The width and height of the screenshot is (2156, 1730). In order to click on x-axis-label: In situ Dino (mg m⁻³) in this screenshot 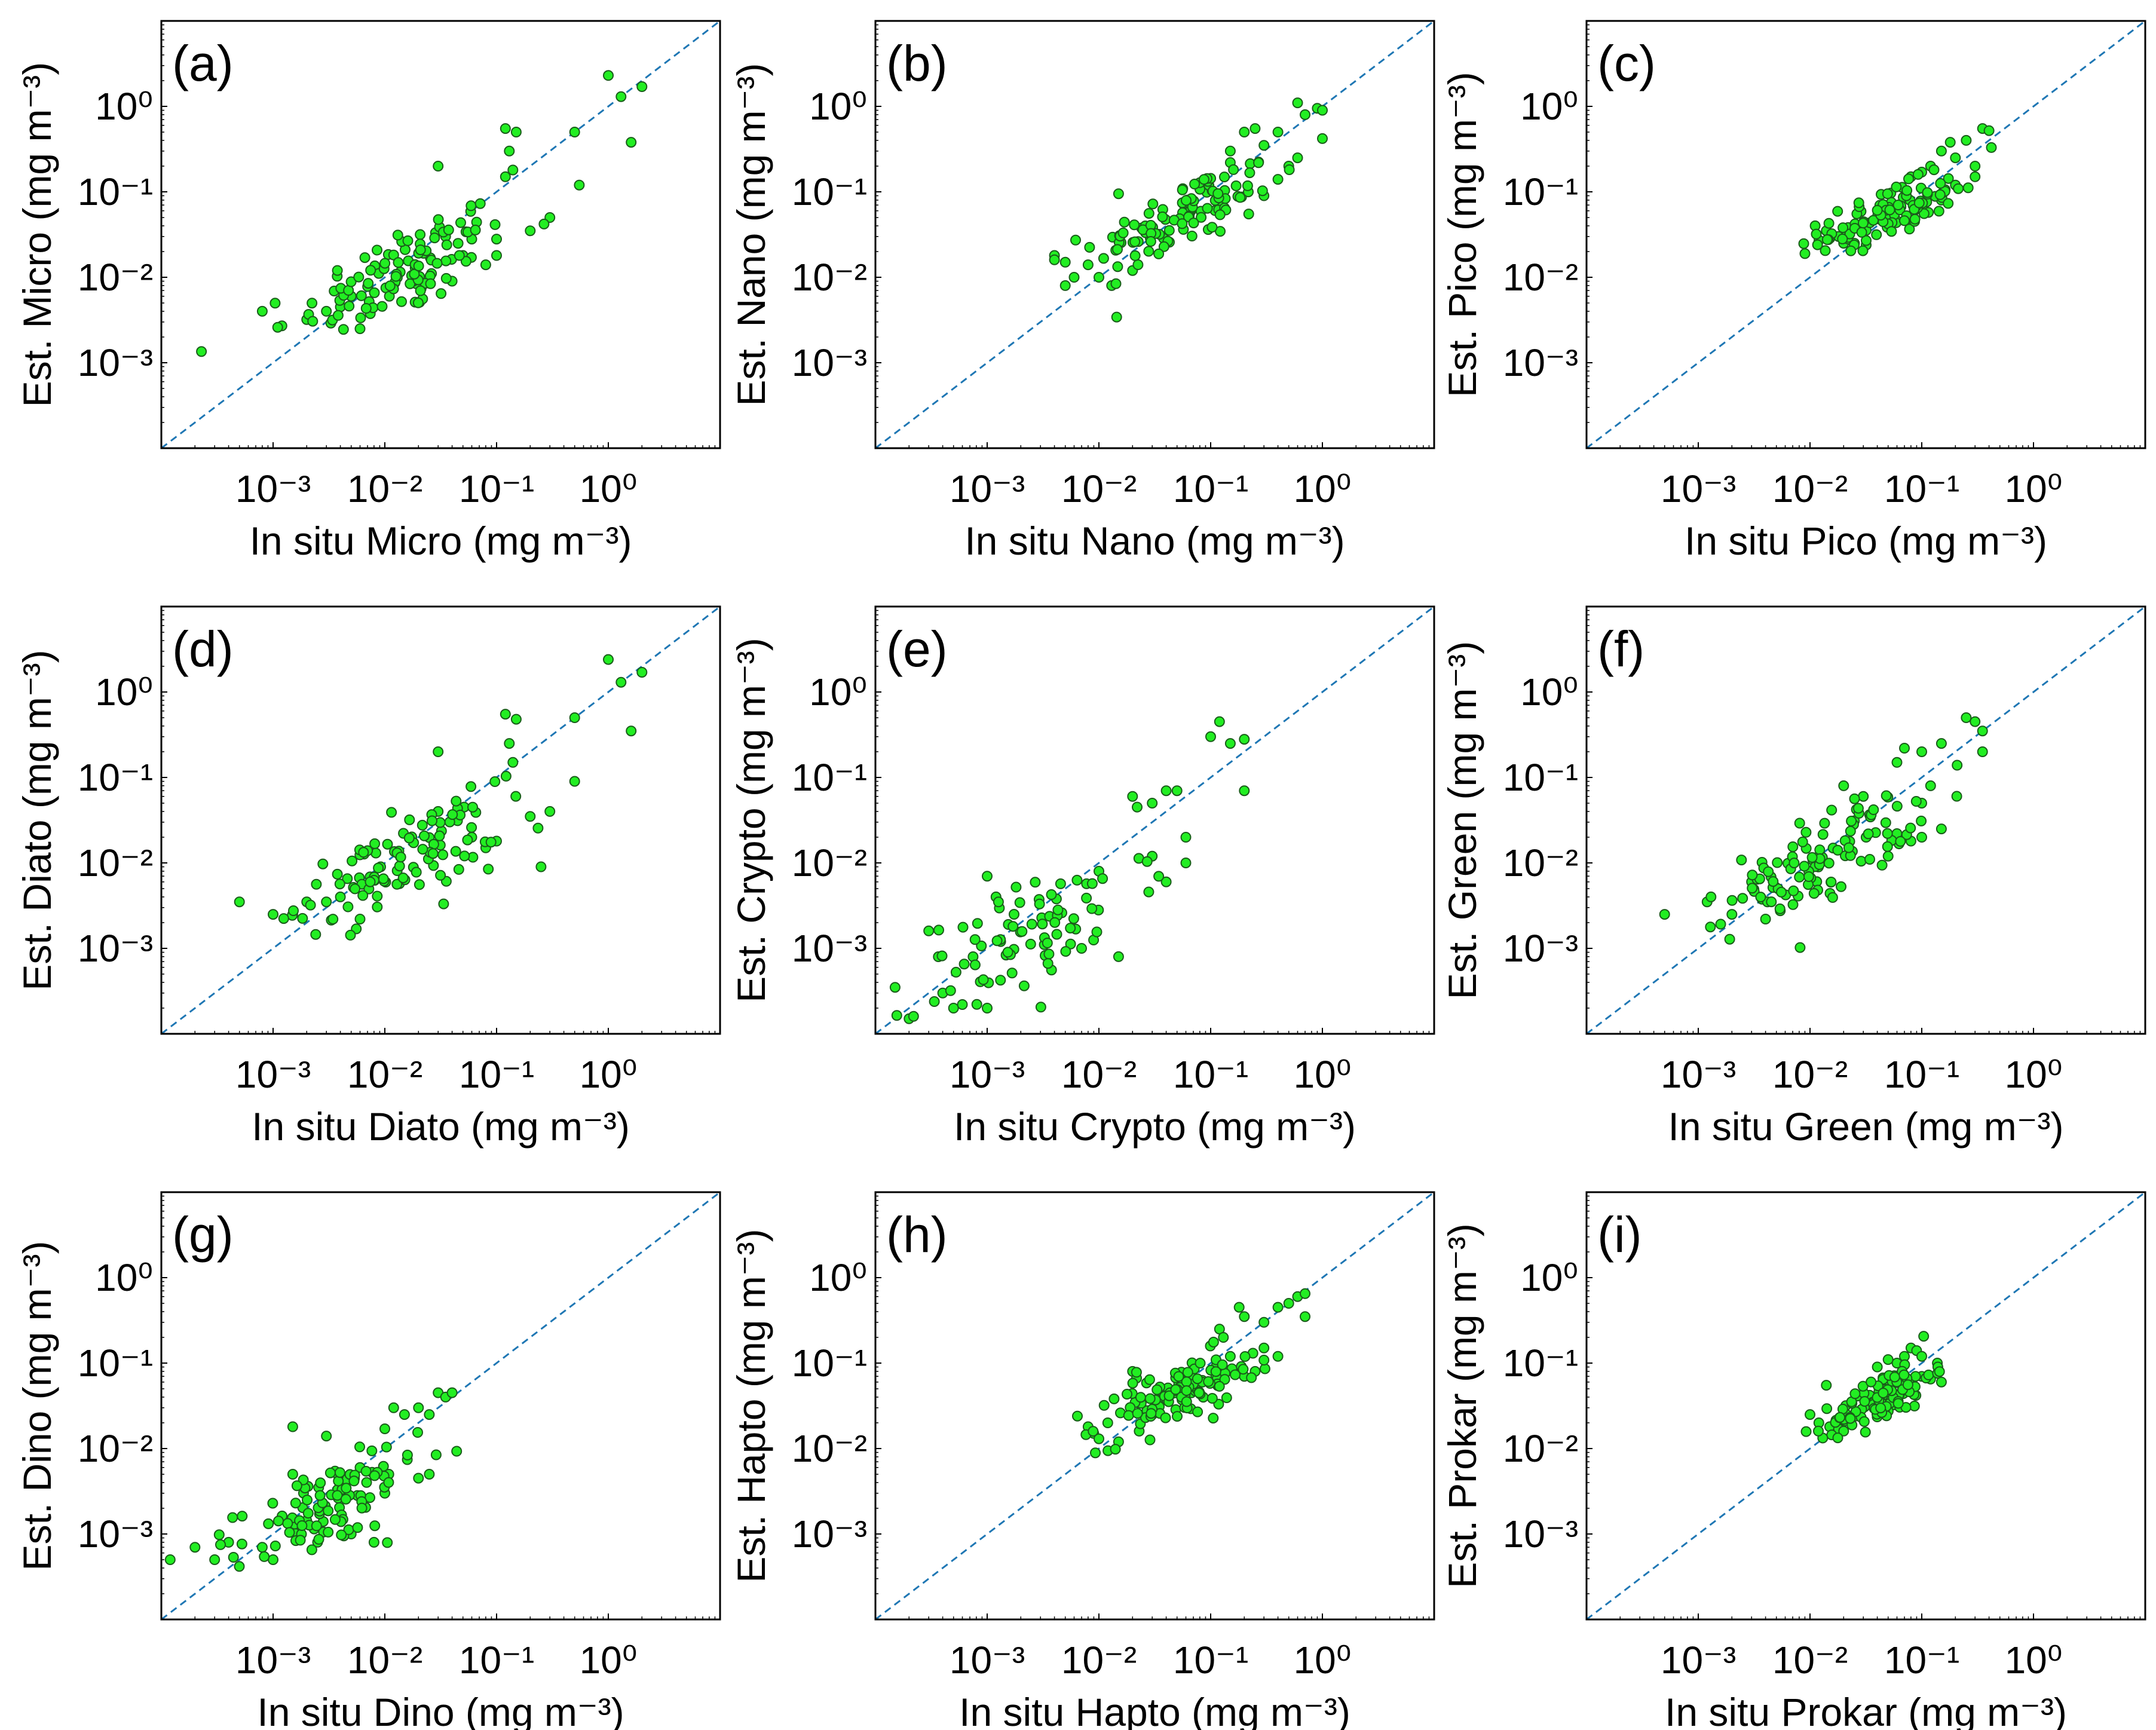, I will do `click(440, 1710)`.